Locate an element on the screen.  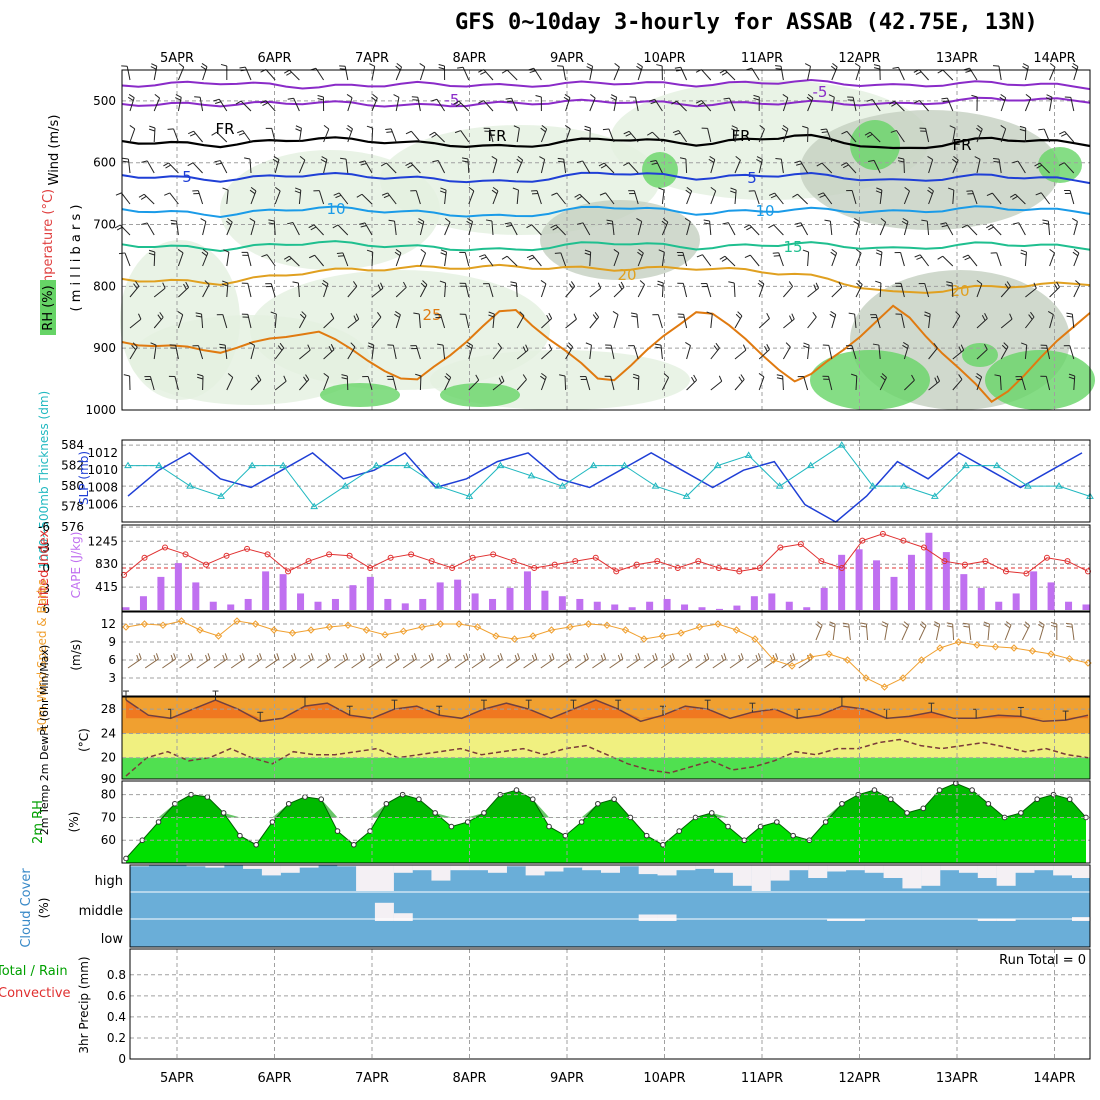
thickness-tick: 576 is located at coordinates (72, 527).